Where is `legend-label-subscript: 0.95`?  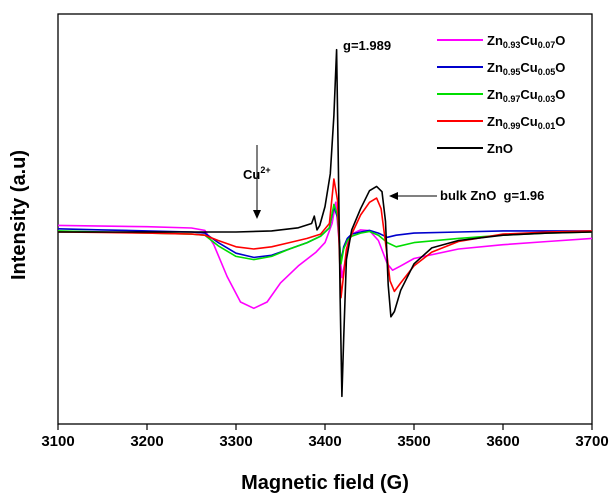 legend-label-subscript: 0.95 is located at coordinates (512, 72).